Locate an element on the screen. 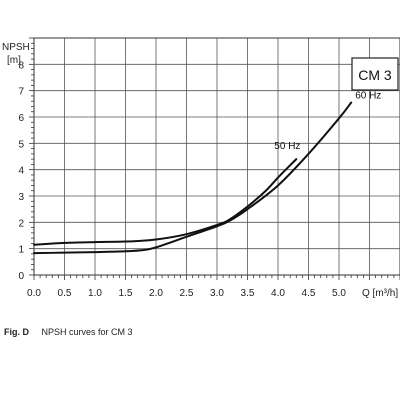  x-tick-label: 3.5 is located at coordinates (248, 293).